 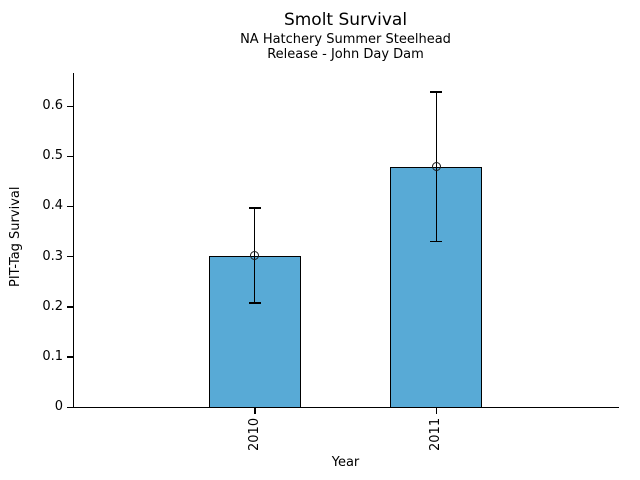 I want to click on error-bar-cap-top-2011, so click(x=436, y=92).